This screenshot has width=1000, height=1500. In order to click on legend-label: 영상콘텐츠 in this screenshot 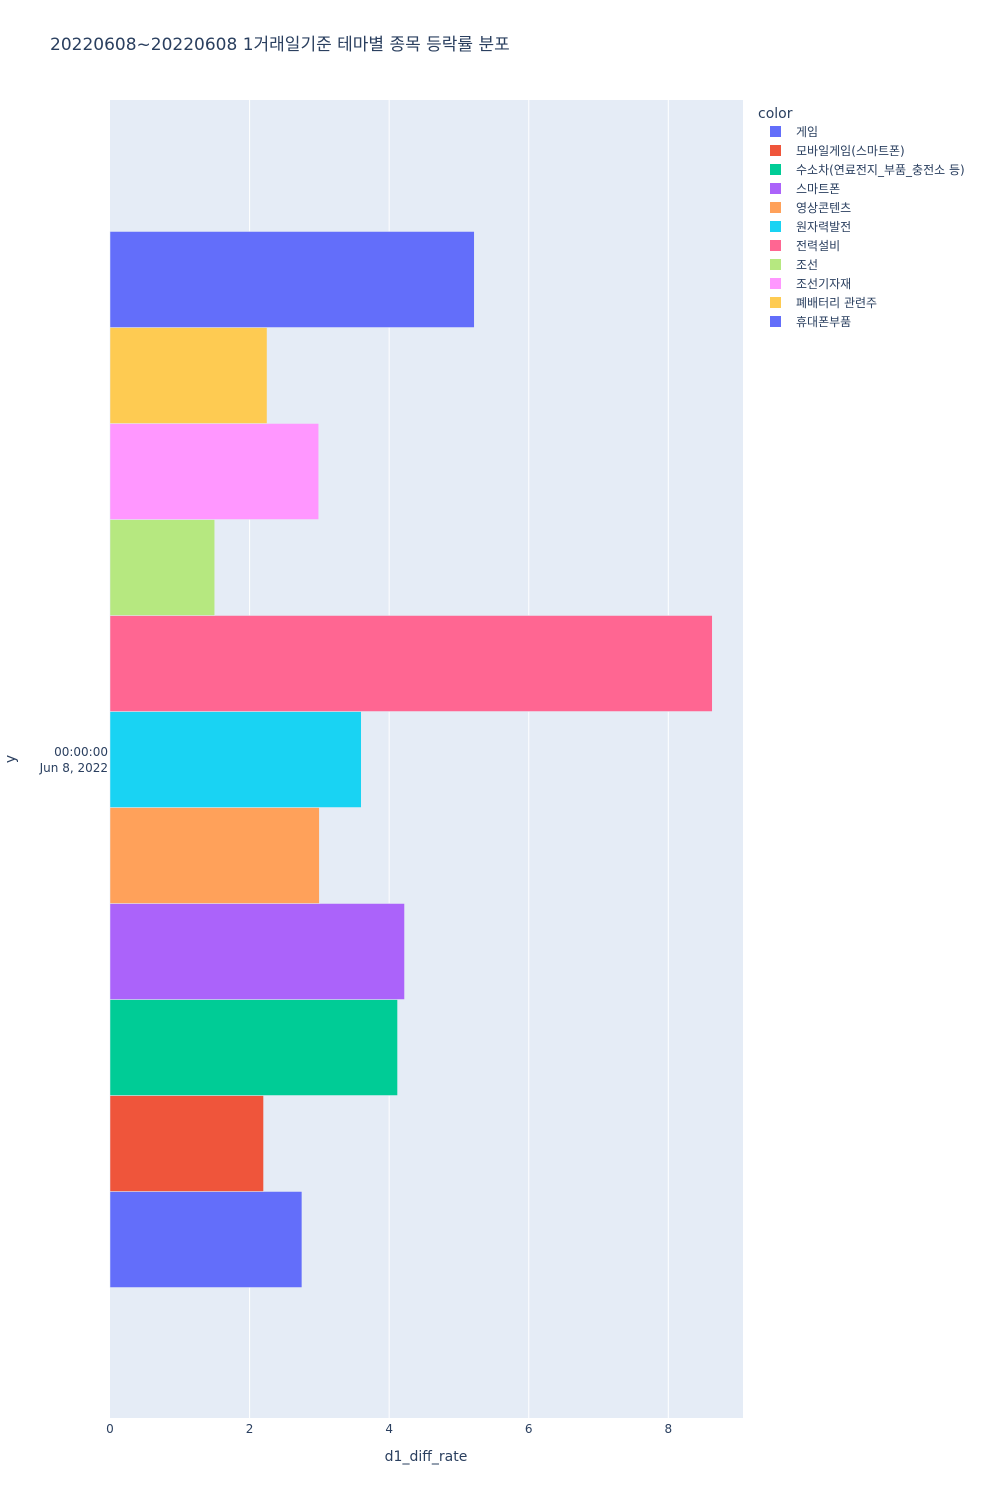, I will do `click(823, 208)`.